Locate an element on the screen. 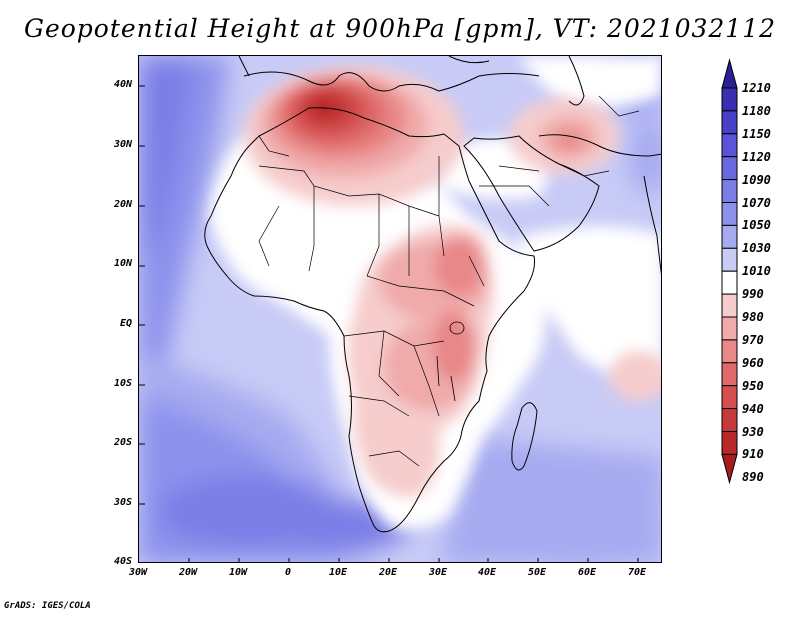 The image size is (800, 618). colorbar-level-label: 1010 is located at coordinates (756, 271).